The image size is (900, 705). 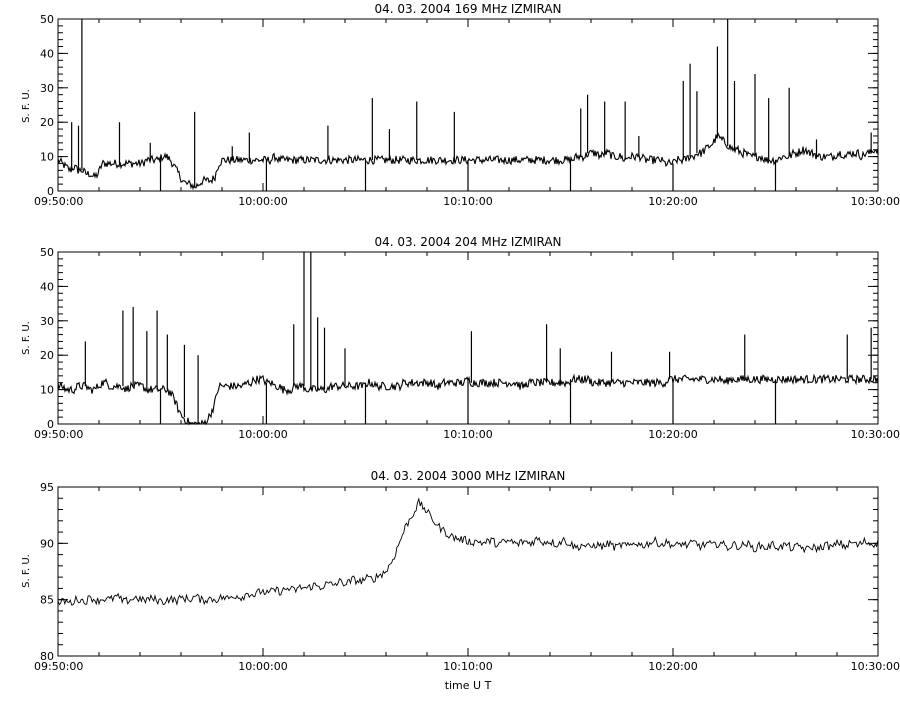 I want to click on y-tick-label: 90, so click(x=47, y=543).